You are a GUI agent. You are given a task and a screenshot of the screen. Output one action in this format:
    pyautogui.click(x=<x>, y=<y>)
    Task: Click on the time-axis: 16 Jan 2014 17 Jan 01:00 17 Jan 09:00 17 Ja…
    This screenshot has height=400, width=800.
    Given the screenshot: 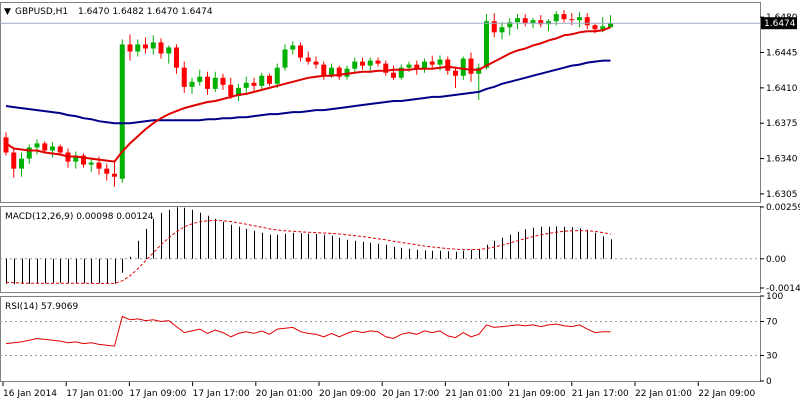 What is the action you would take?
    pyautogui.click(x=378, y=390)
    